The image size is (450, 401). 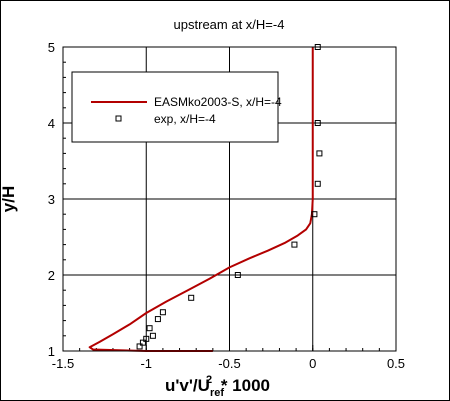 What do you see at coordinates (9, 199) in the screenshot?
I see `y-axis-label: y/H` at bounding box center [9, 199].